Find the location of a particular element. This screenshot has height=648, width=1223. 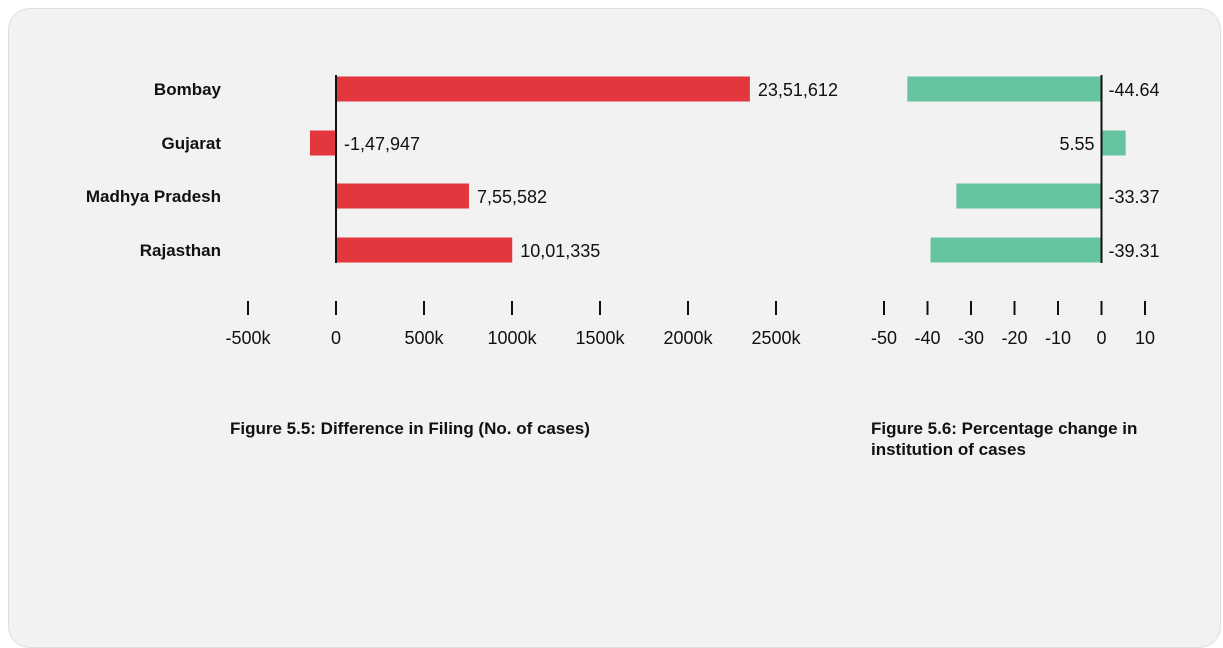

pct-tick-label-10: 10 is located at coordinates (1145, 338).